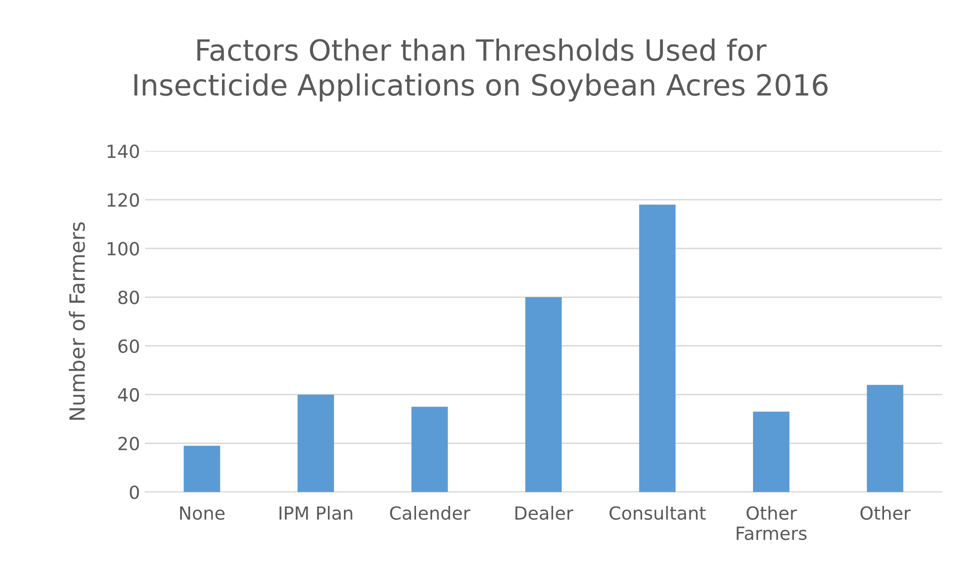  What do you see at coordinates (123, 249) in the screenshot?
I see `y-tick-label: 100` at bounding box center [123, 249].